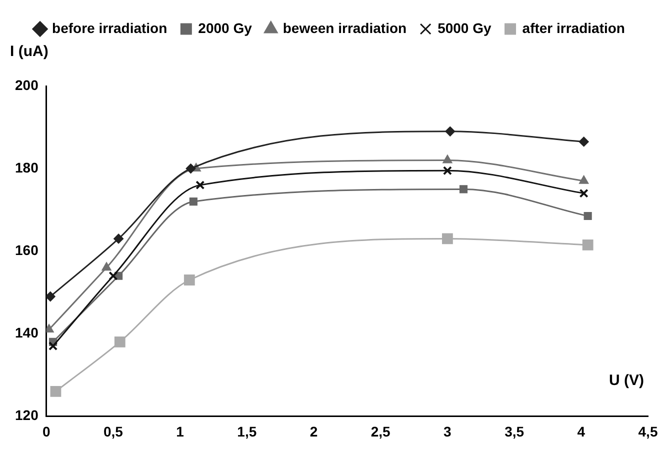 The height and width of the screenshot is (452, 670). Describe the element at coordinates (110, 28) in the screenshot. I see `legend-label: before irradiation` at that location.